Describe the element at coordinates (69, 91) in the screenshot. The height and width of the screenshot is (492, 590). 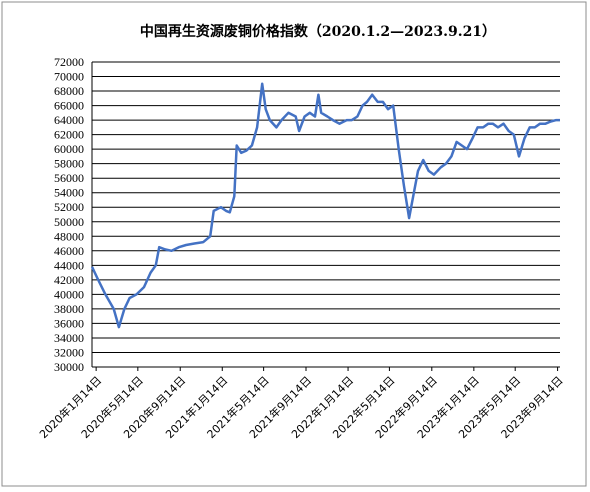
I see `y-tick-label: 68000` at that location.